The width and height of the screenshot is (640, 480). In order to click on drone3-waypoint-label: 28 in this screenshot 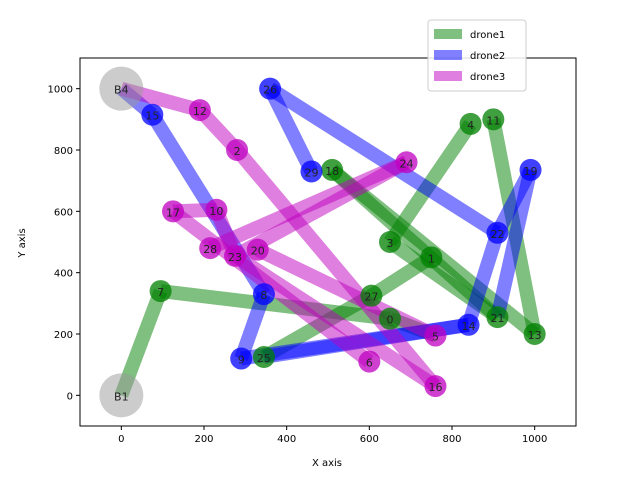, I will do `click(210, 249)`.